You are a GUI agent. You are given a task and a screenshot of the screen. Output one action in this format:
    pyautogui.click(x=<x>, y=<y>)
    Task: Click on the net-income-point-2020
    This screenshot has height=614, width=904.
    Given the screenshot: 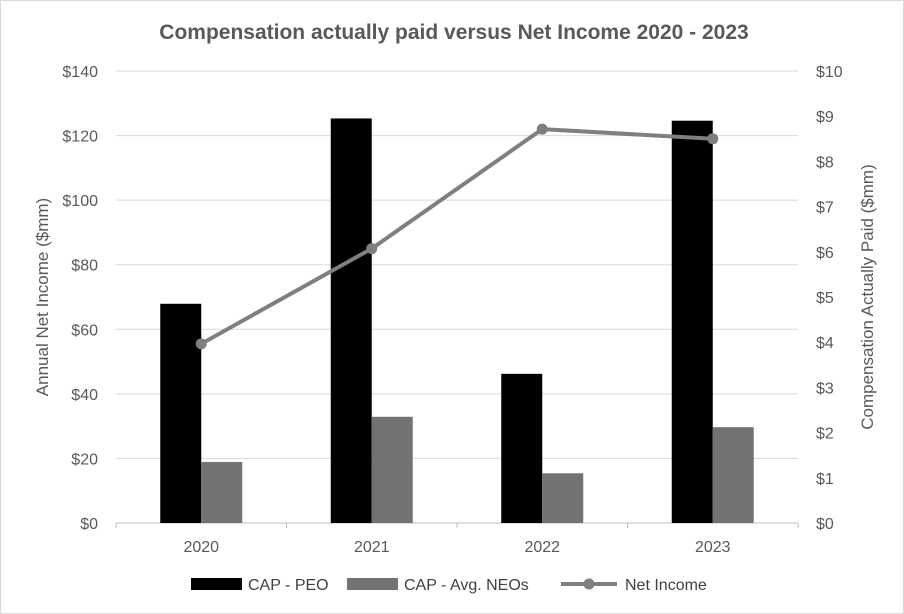 What is the action you would take?
    pyautogui.click(x=201, y=344)
    